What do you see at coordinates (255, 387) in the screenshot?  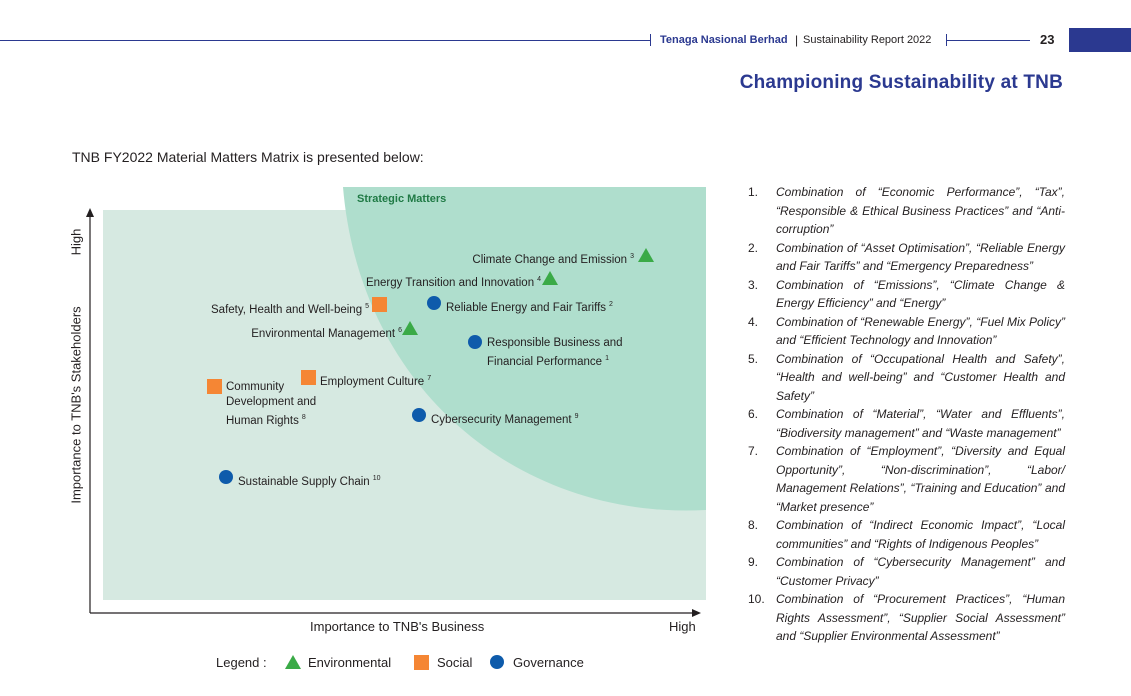 I see `matrix-label-community: Community` at bounding box center [255, 387].